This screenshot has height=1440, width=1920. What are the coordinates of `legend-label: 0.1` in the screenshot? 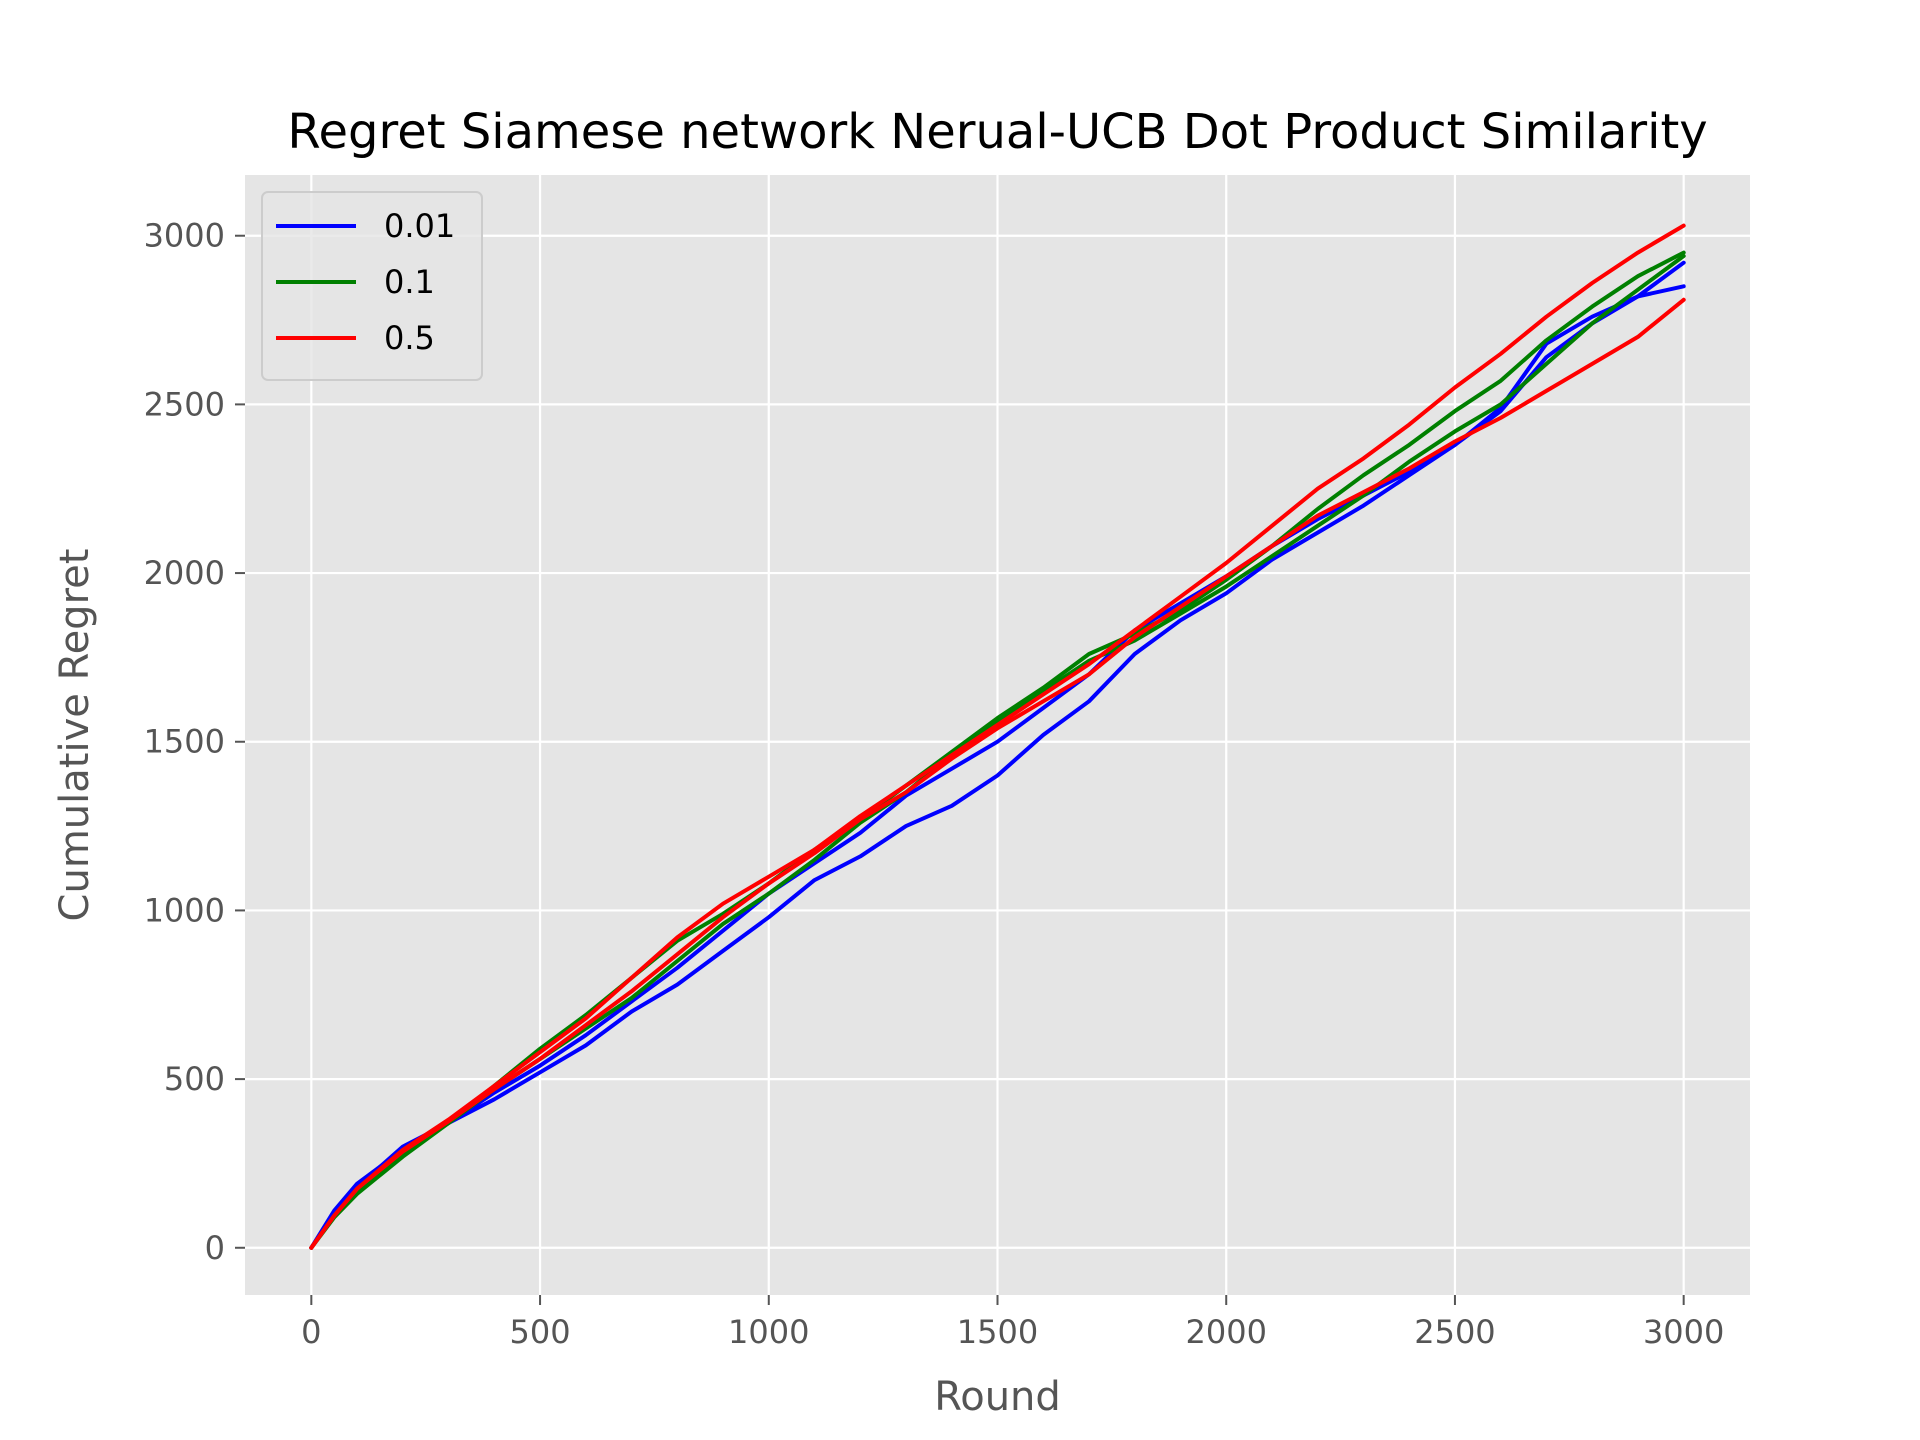 It's located at (409, 282).